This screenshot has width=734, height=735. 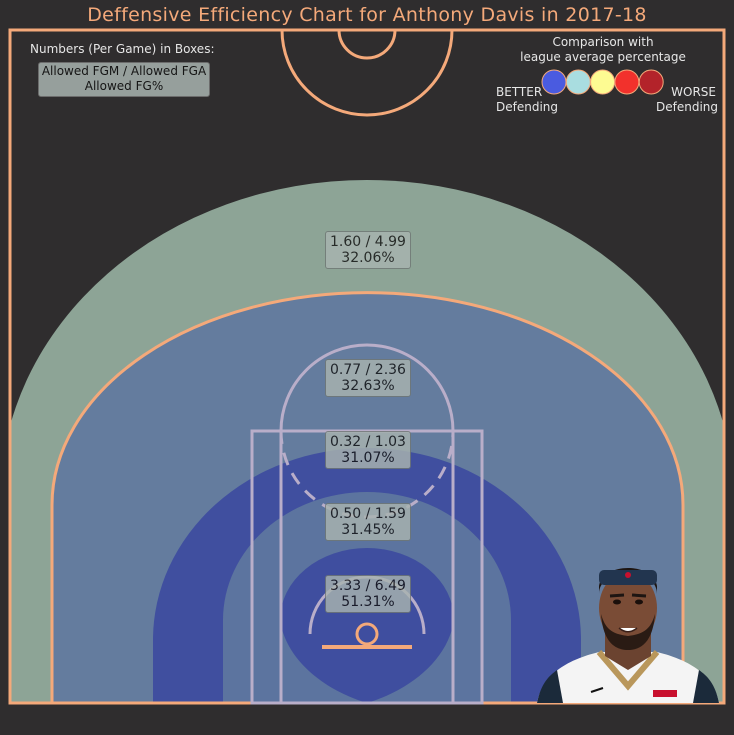 I want to click on zone-label-mid-short: 0.32 / 1.03 31.07%, so click(x=368, y=450).